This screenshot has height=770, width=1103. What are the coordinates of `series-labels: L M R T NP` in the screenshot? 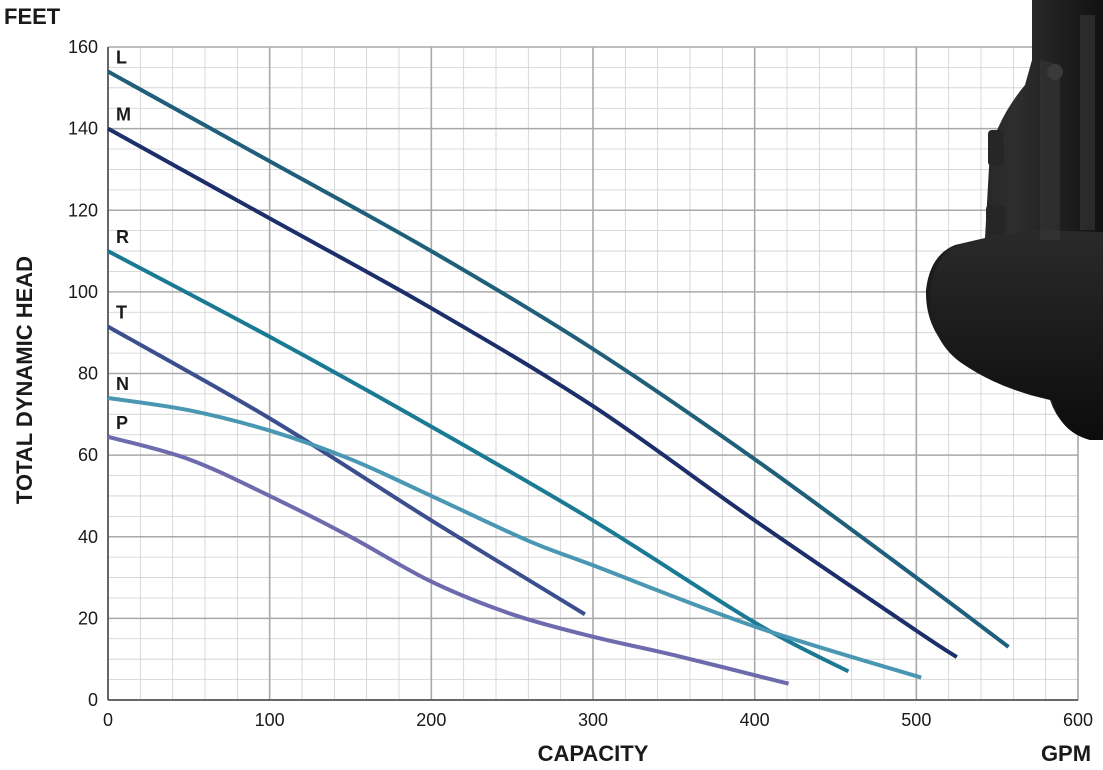 It's located at (123, 239).